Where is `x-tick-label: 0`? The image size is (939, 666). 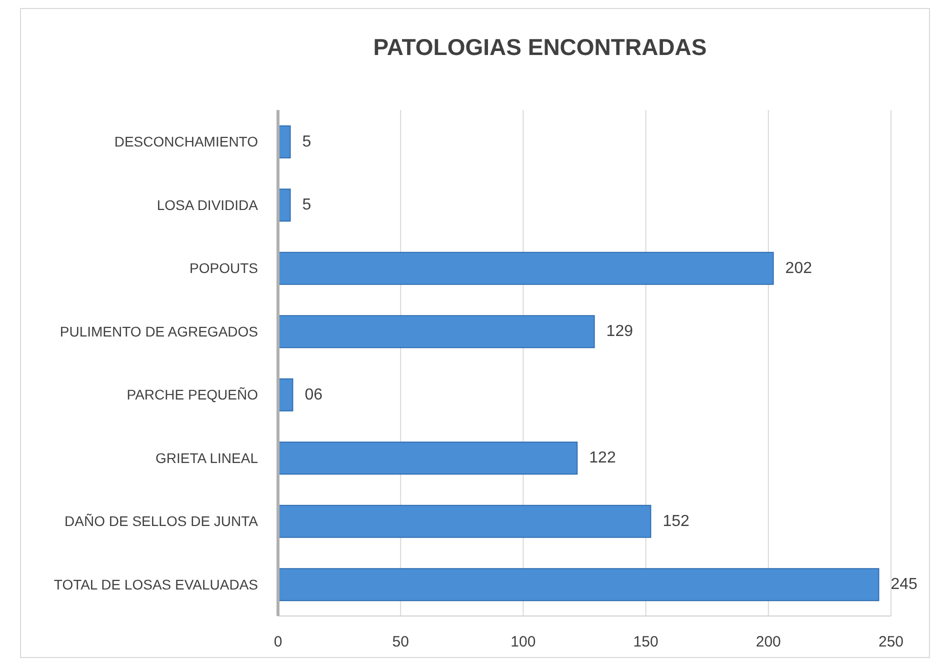
x-tick-label: 0 is located at coordinates (278, 642).